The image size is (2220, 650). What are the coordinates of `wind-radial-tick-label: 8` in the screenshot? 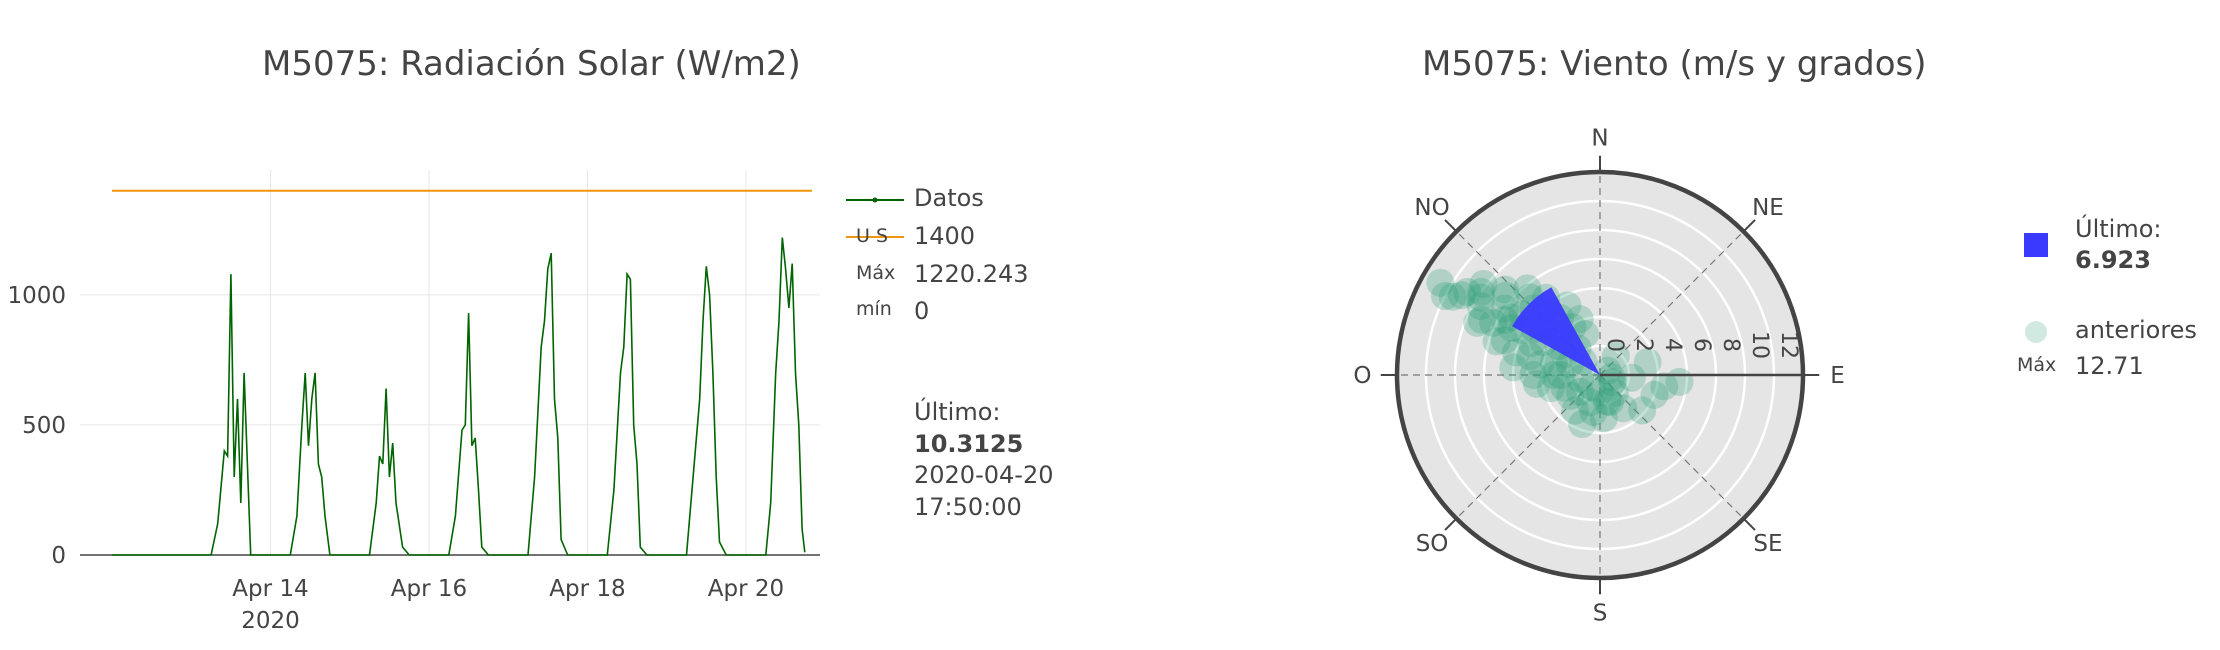 It's located at (1730, 345).